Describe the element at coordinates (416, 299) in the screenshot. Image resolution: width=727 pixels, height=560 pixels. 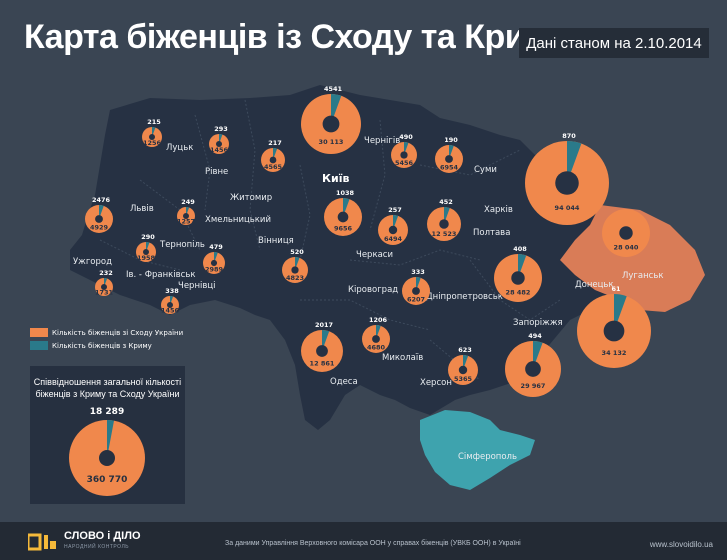
I see `bubble-dnipro-east-value: 6207` at that location.